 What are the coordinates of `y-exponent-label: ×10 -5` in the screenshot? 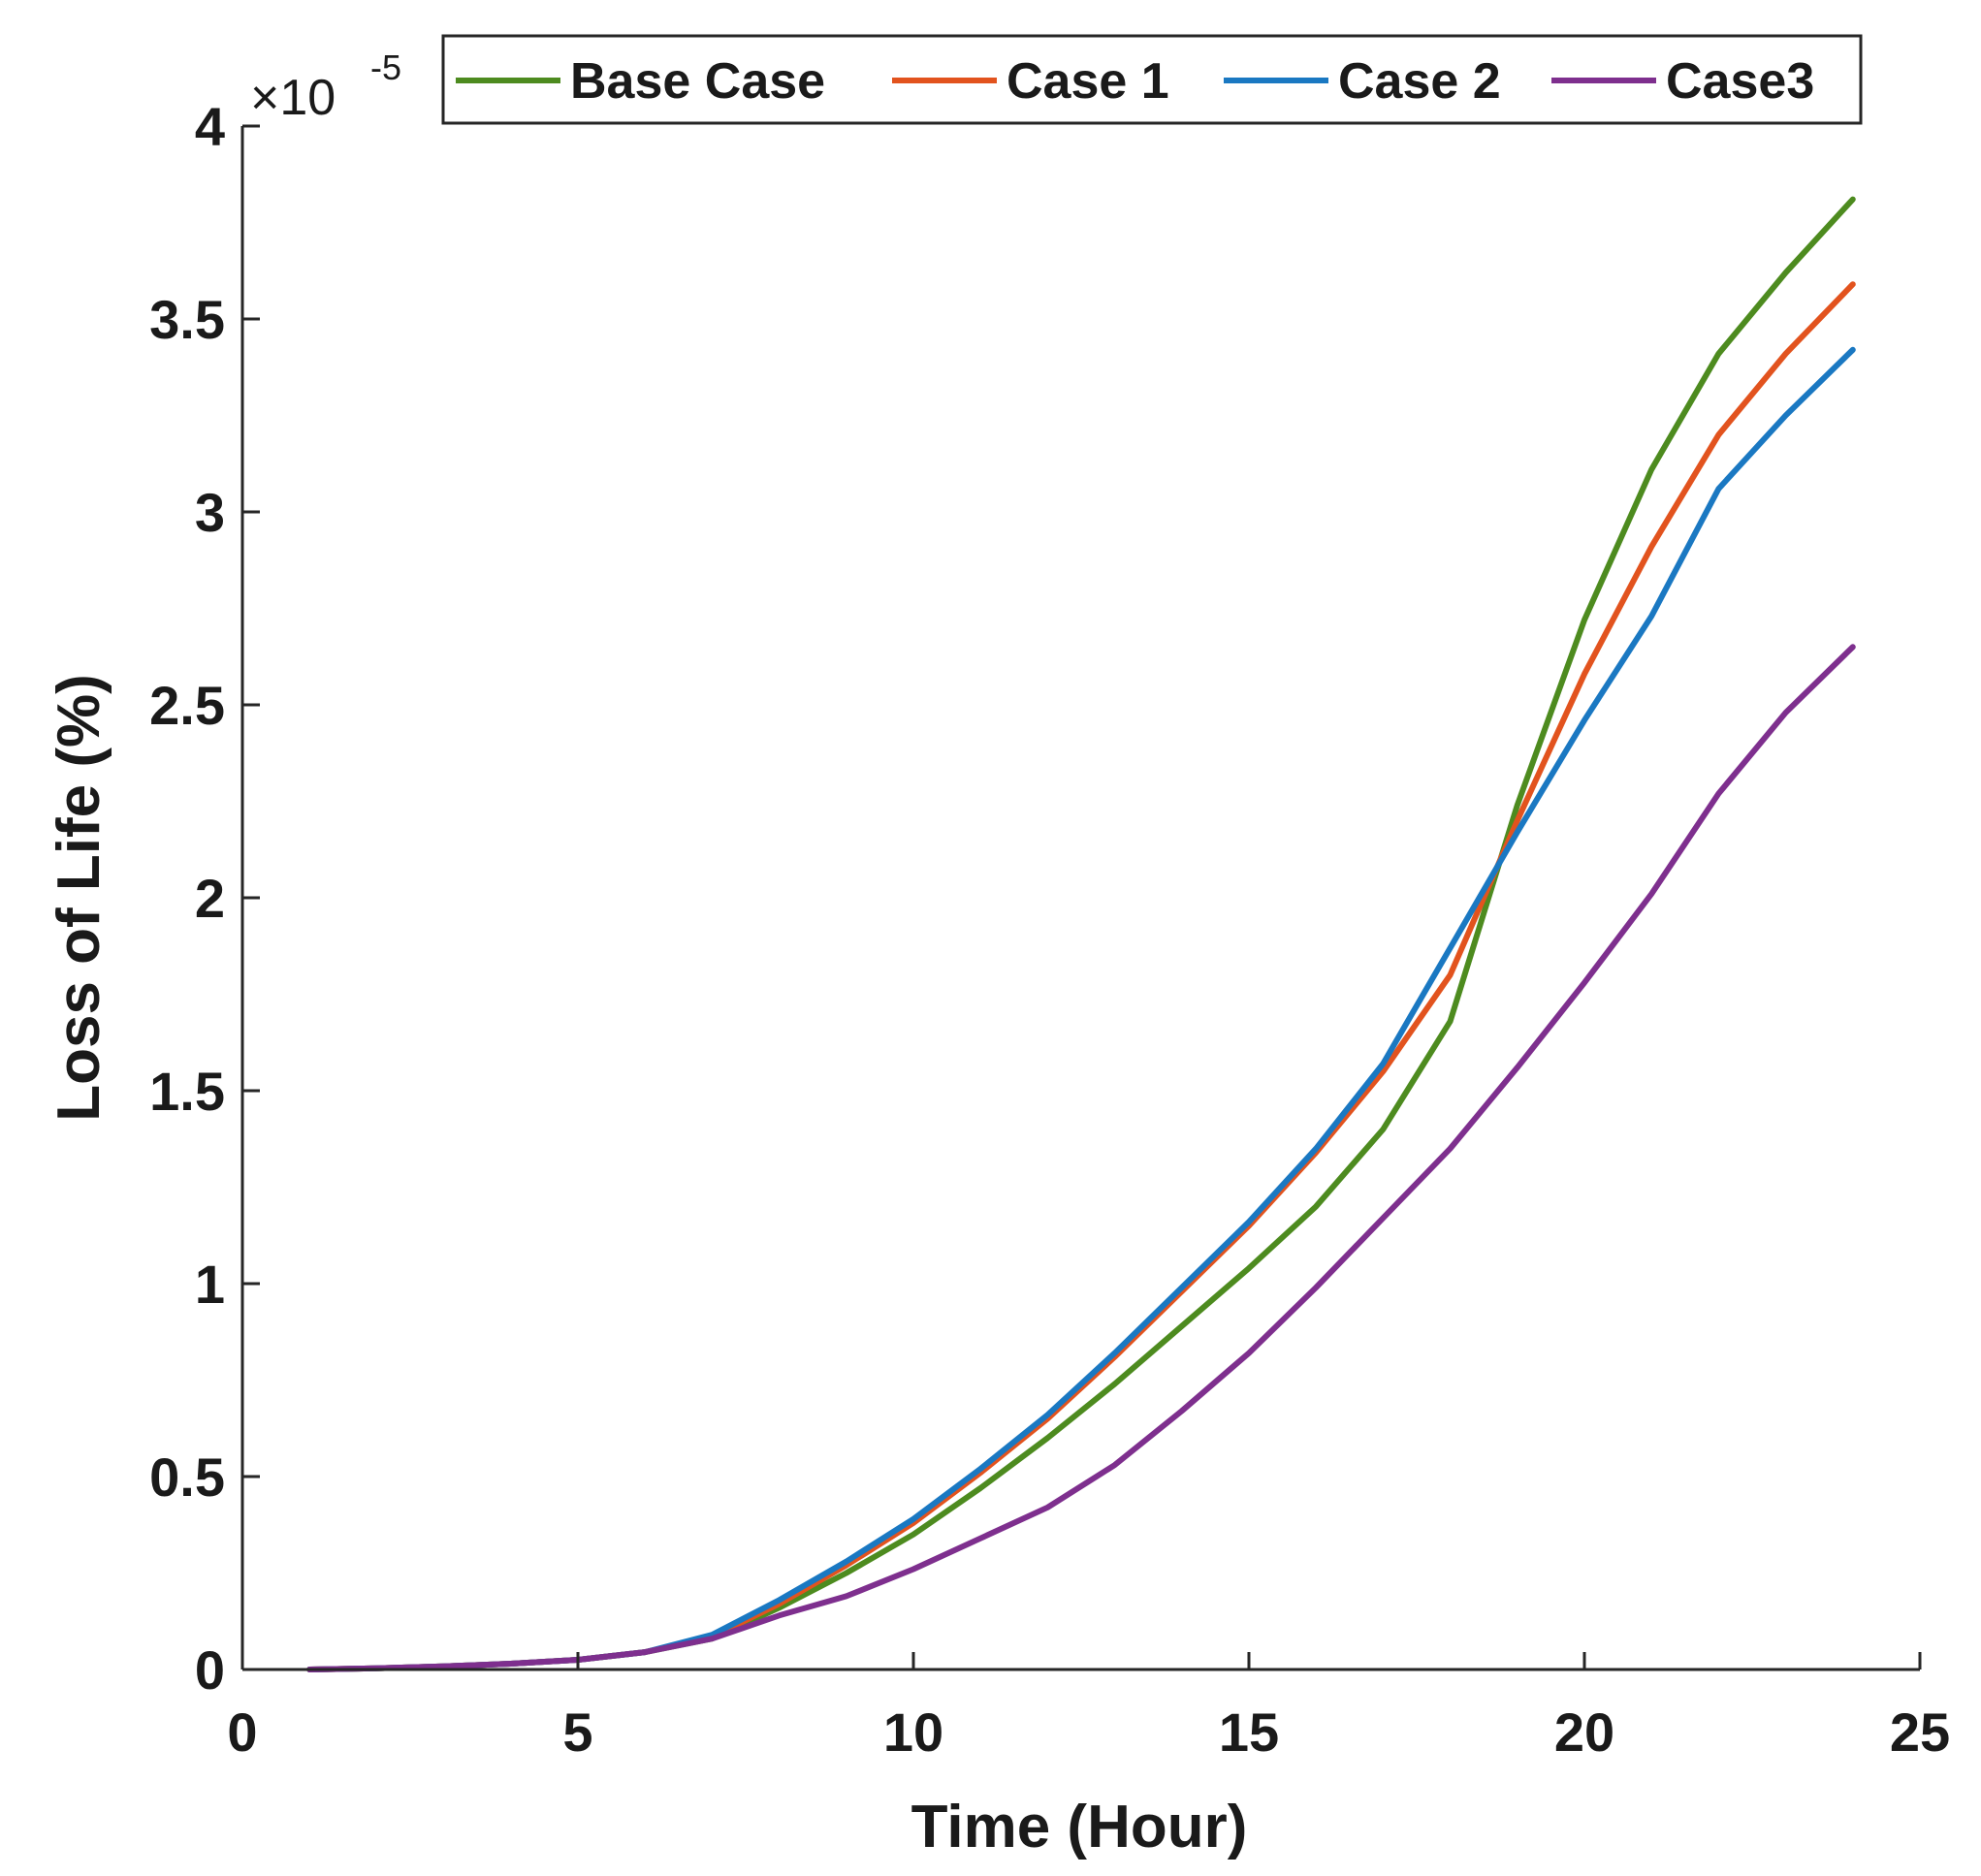 It's located at (325, 87).